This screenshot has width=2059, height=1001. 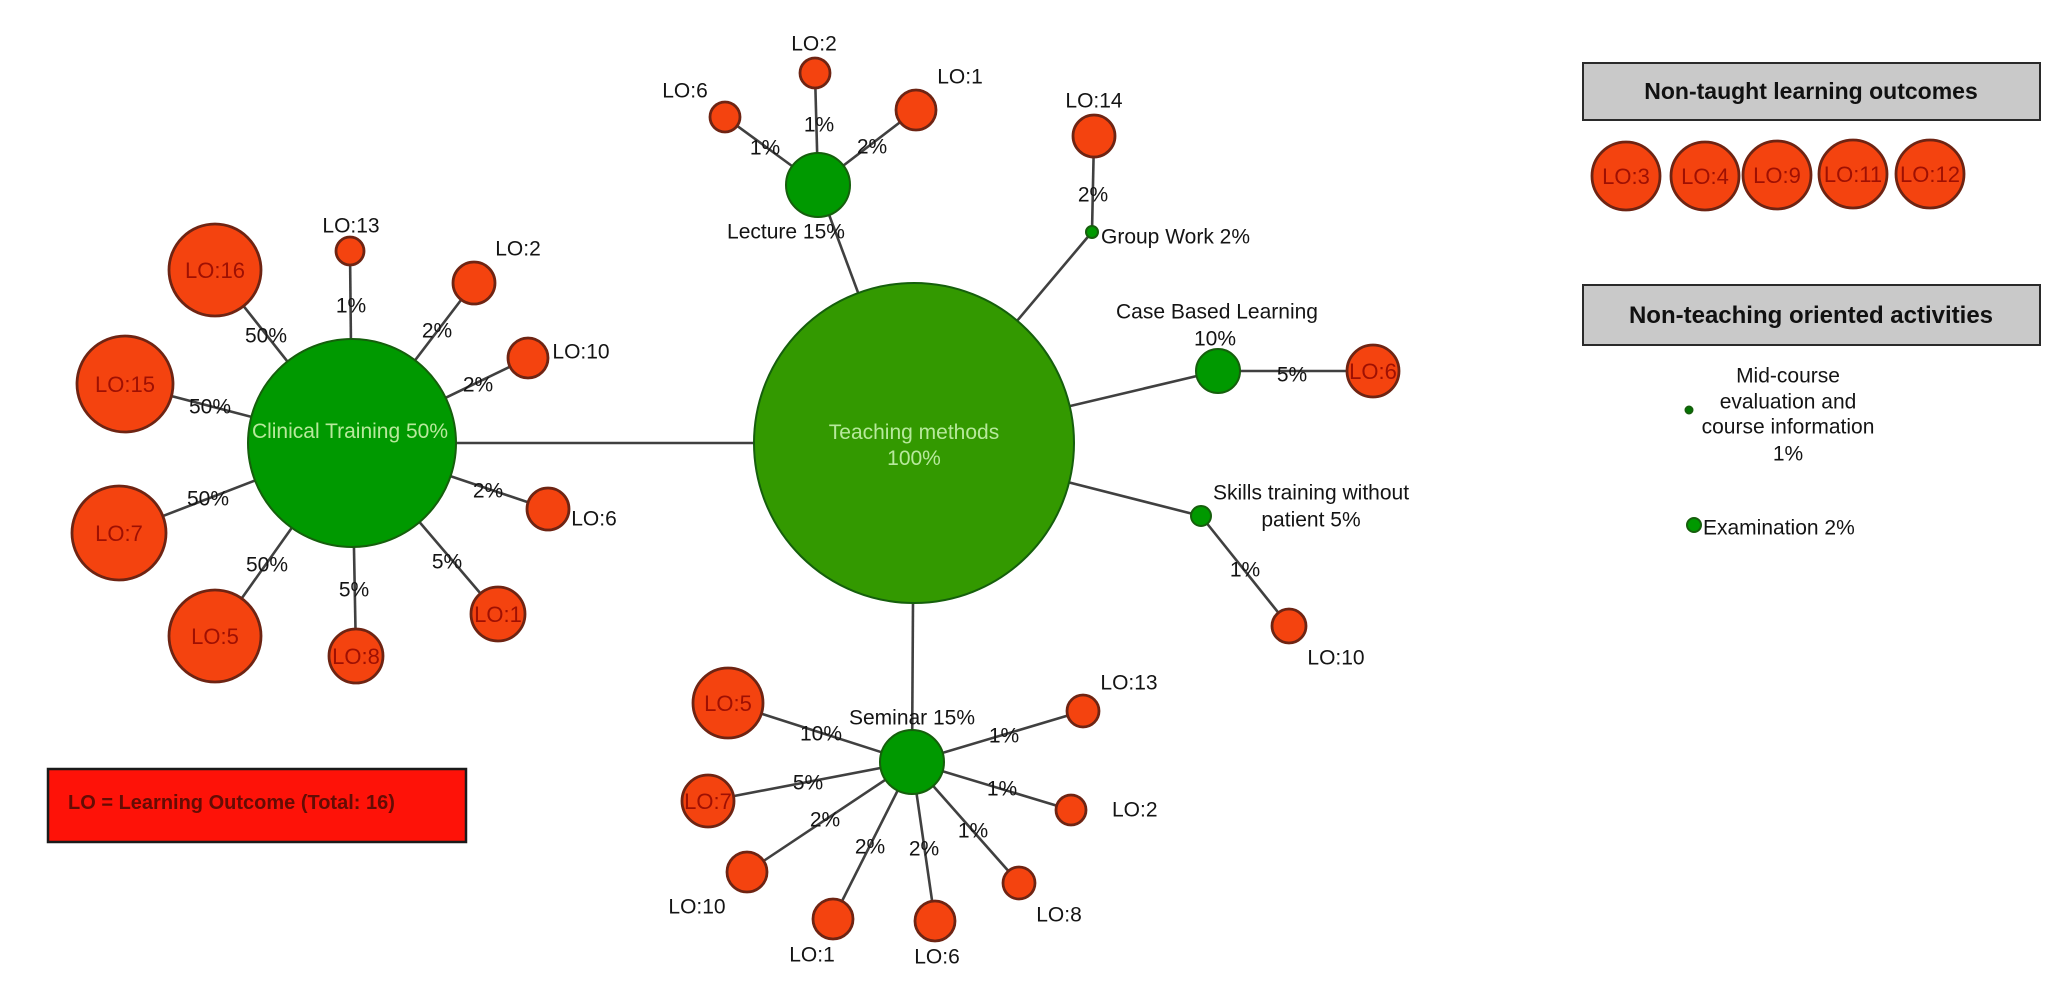 I want to click on svg-text: Examination 2%, so click(x=1779, y=528).